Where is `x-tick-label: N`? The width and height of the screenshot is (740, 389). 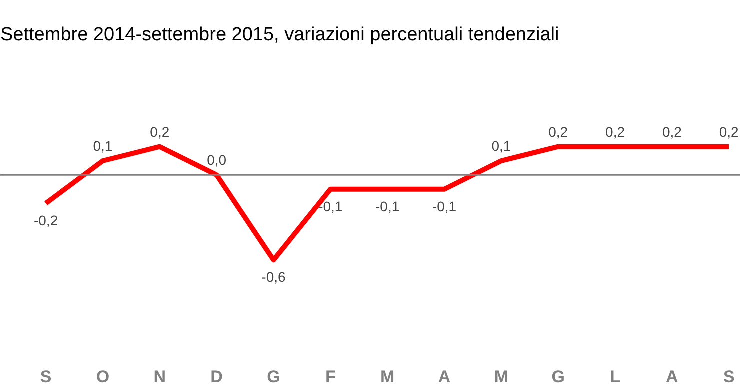
x-tick-label: N is located at coordinates (160, 377).